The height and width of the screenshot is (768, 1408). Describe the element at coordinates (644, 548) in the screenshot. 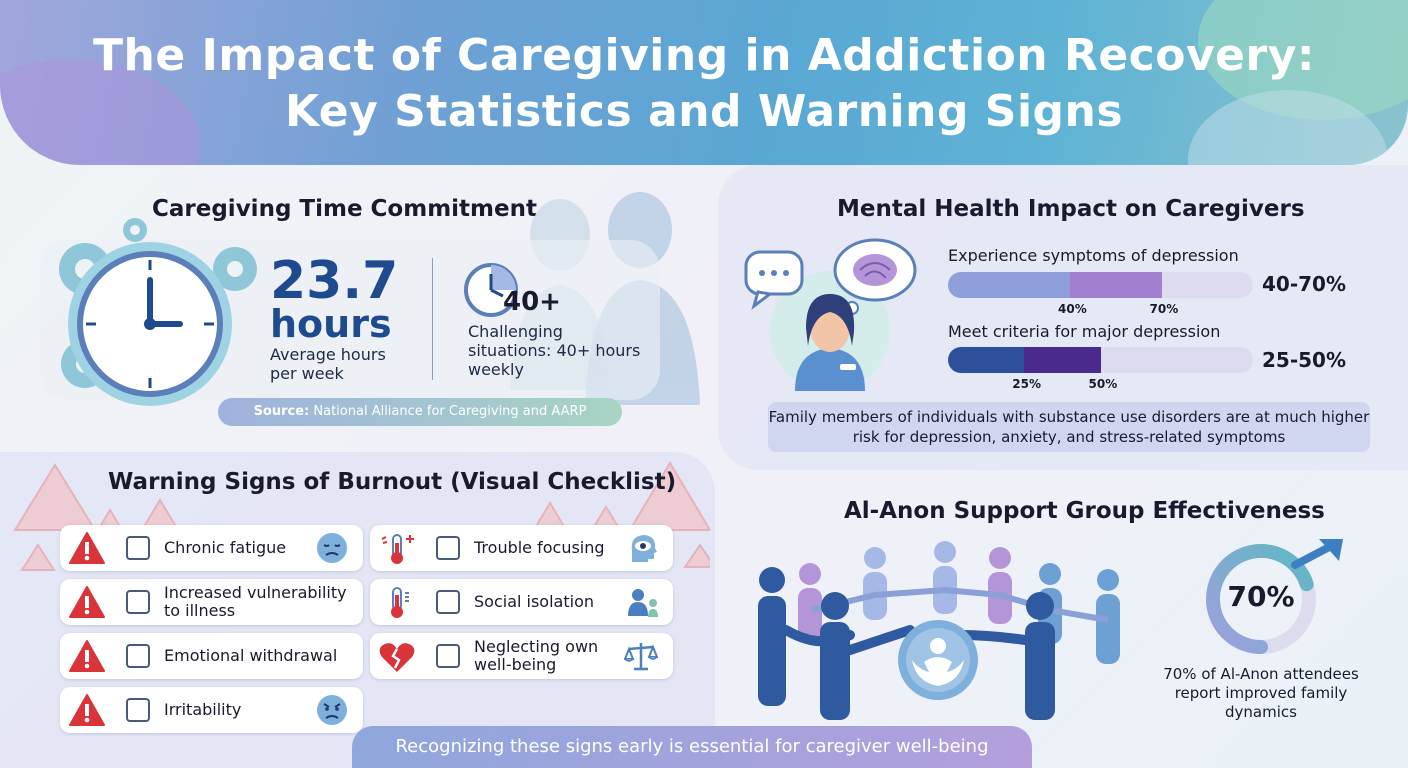

I see `head-eye-icon` at that location.